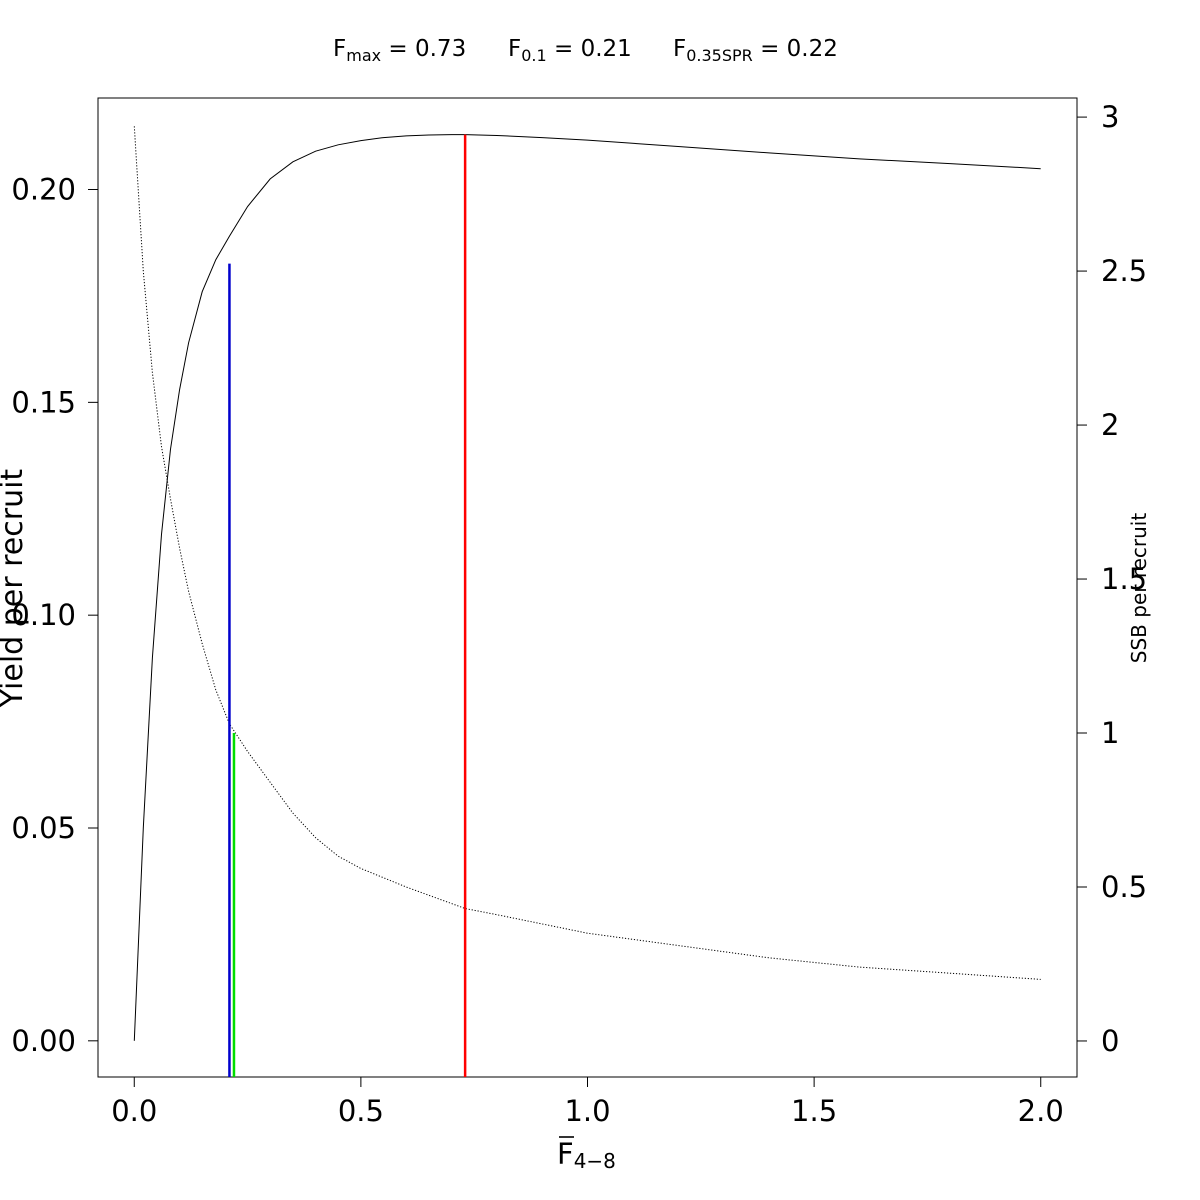  What do you see at coordinates (43, 828) in the screenshot?
I see `left-y-tick-label: 0.05` at bounding box center [43, 828].